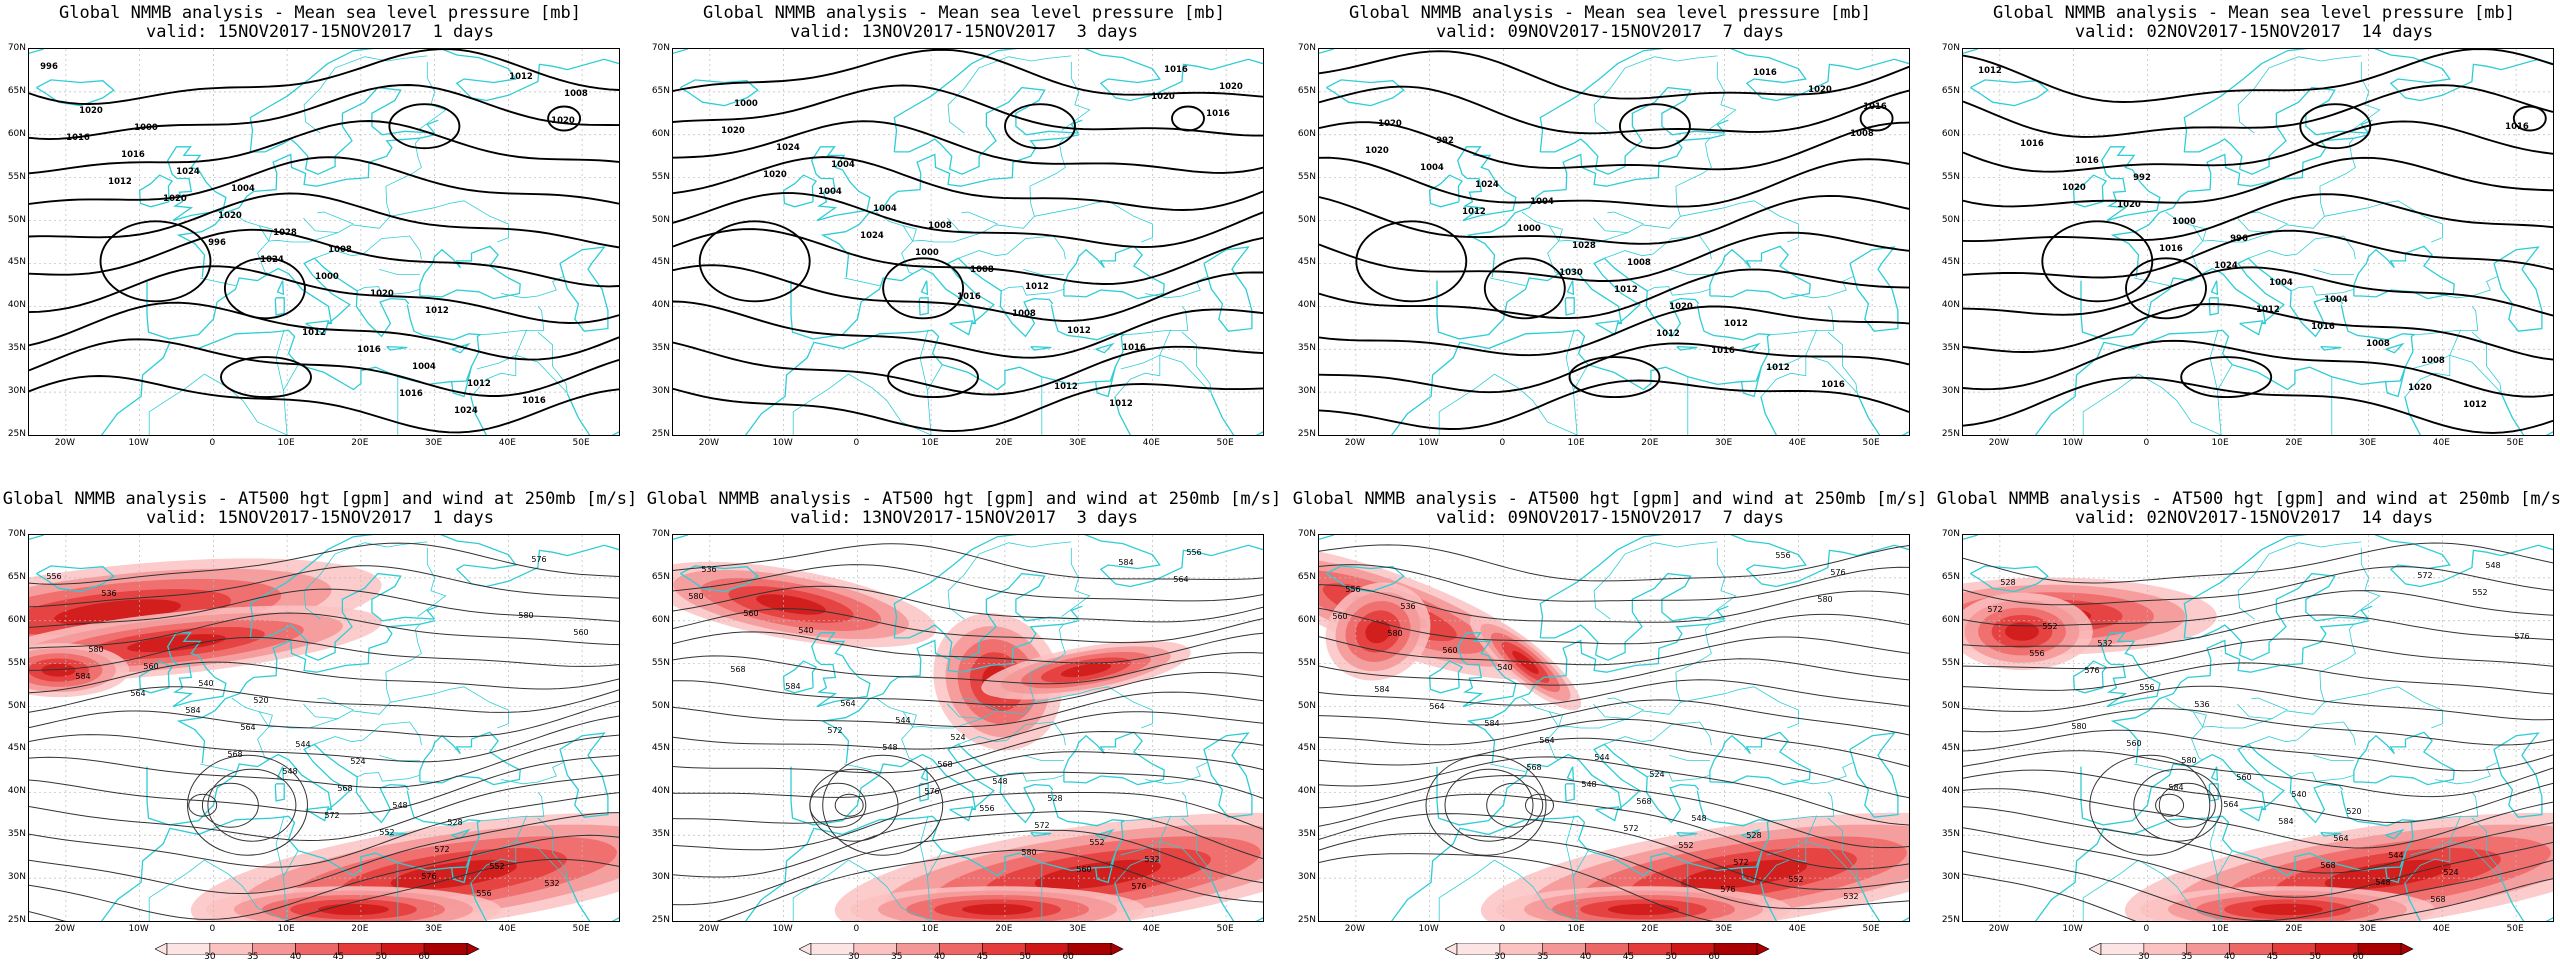 This screenshot has height=962, width=2560. I want to click on colorbar-low-arrow, so click(805, 949).